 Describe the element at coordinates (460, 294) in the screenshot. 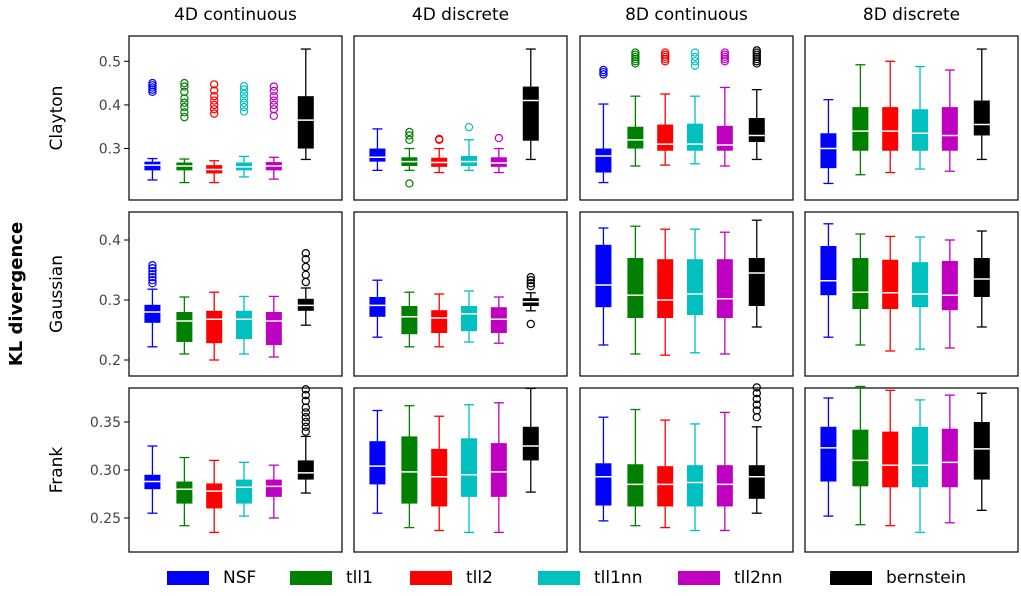

I see `panel-r1-c1` at that location.